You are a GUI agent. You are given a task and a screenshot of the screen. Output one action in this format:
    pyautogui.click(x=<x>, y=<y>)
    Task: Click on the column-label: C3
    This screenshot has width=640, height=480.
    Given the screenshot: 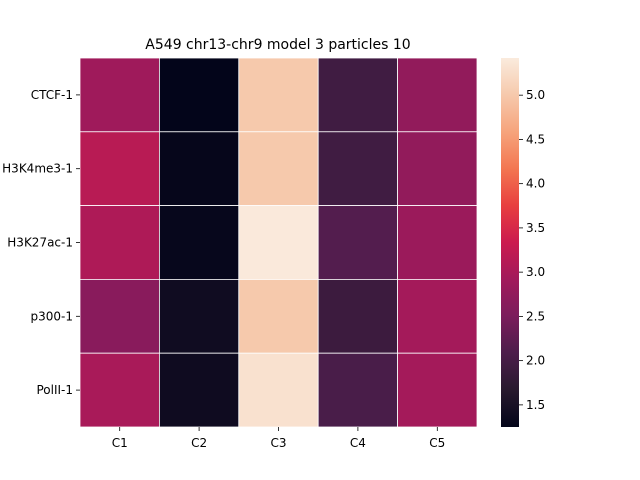 What is the action you would take?
    pyautogui.click(x=278, y=443)
    